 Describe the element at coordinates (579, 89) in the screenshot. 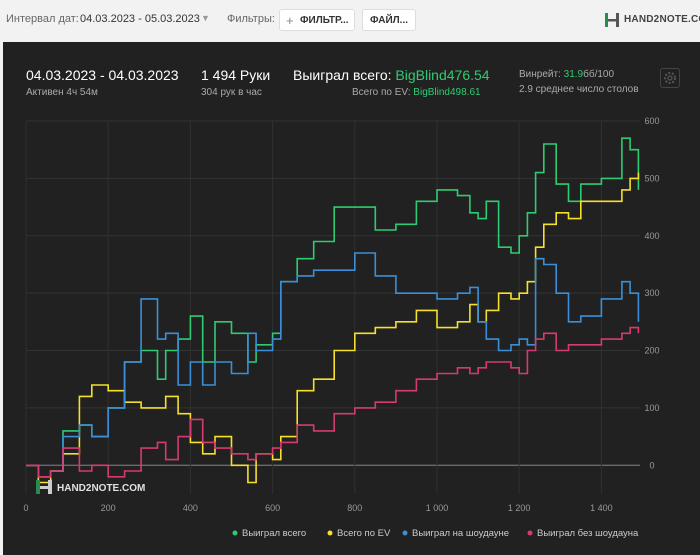

I see `avg-tables: 2.9 среднее число столов` at that location.